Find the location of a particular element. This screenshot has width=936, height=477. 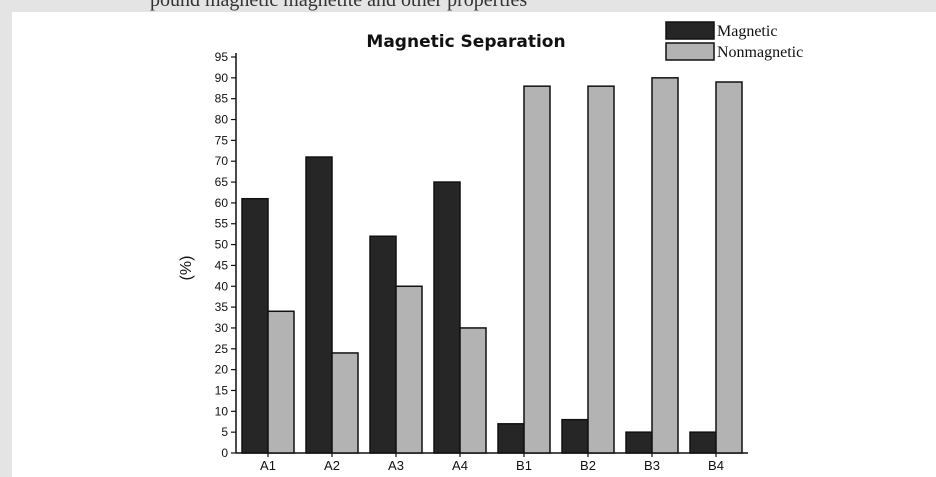

y-tick-label: 80 is located at coordinates (222, 120).